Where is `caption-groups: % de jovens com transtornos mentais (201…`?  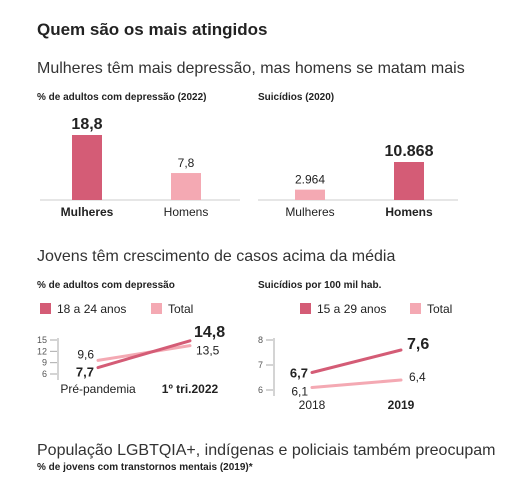
caption-groups: % de jovens com transtornos mentais (201… is located at coordinates (145, 467).